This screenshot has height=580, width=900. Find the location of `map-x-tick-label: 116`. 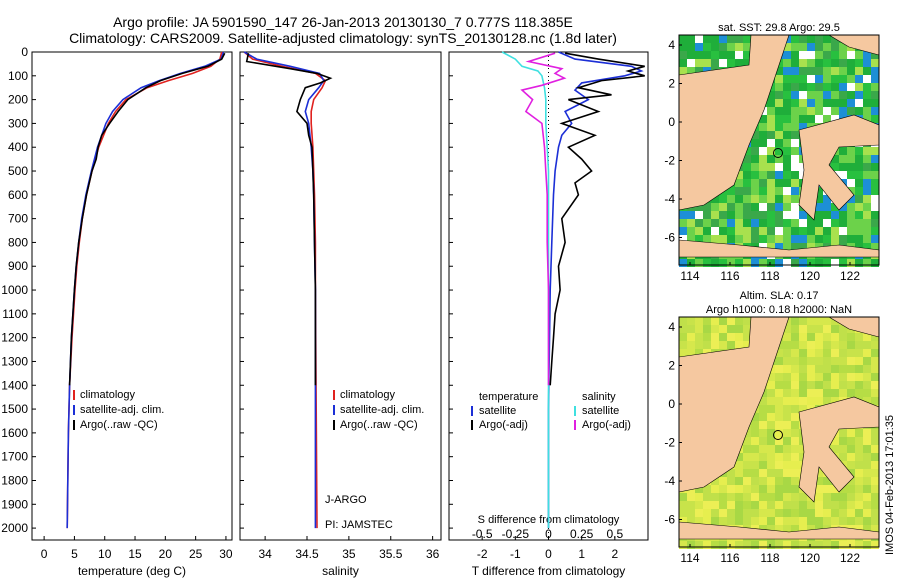

map-x-tick-label: 116 is located at coordinates (729, 558).